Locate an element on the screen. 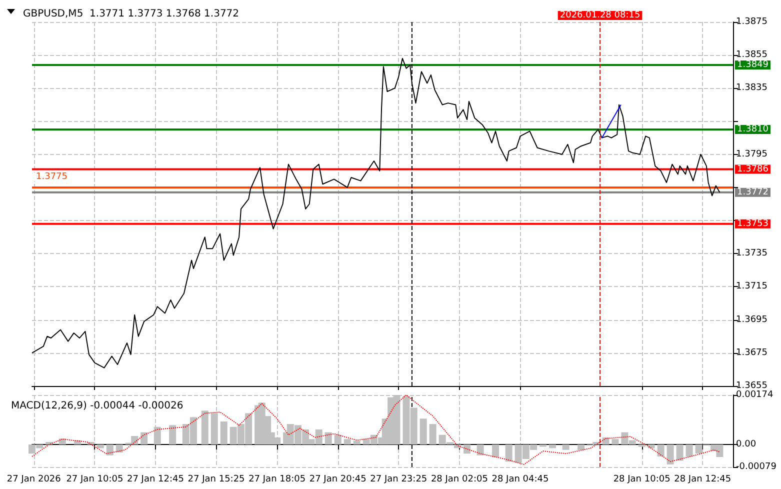 The width and height of the screenshot is (781, 489). y-tick-label: 1.3875 is located at coordinates (752, 22).